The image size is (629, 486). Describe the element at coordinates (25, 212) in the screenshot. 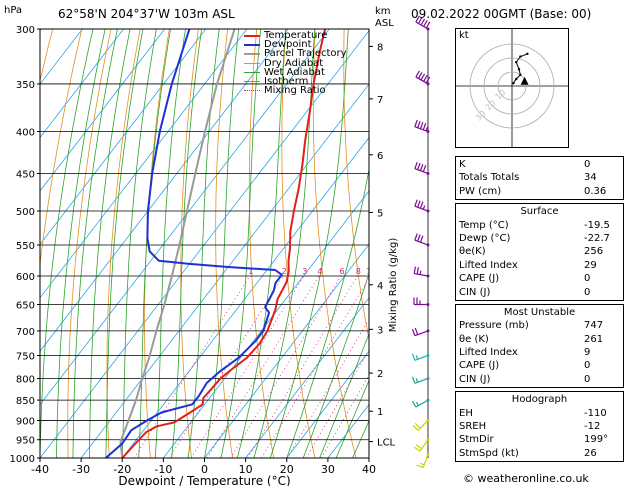

I see `pressure-tick-label: 500` at that location.